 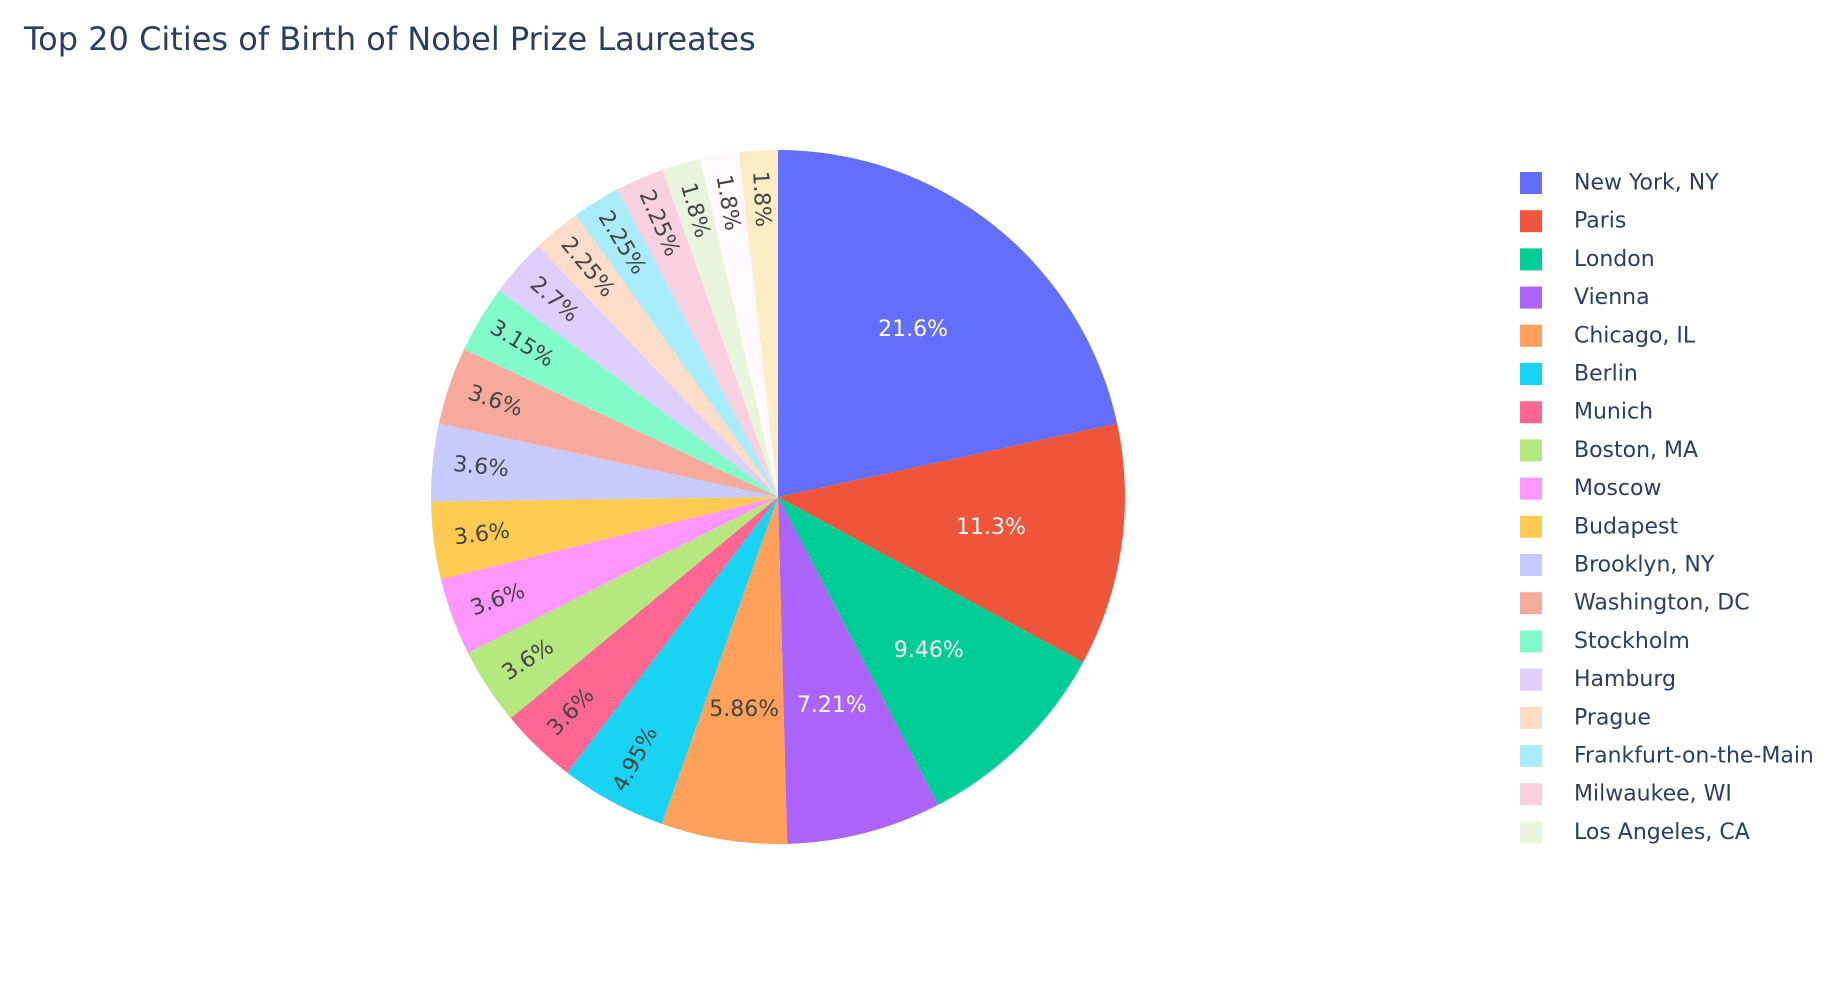 I want to click on legend-label: Frankfurt-on-the-Main, so click(x=1694, y=756).